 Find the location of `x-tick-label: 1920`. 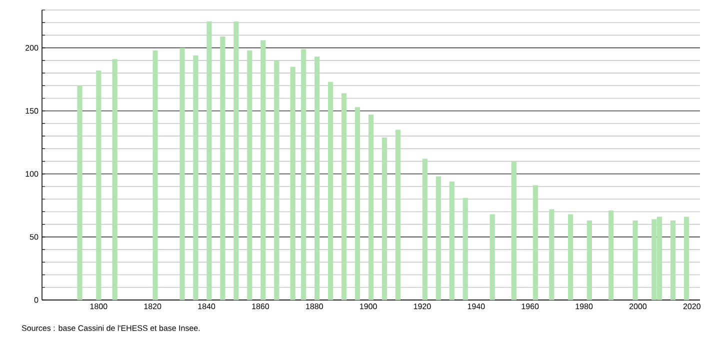

x-tick-label: 1920 is located at coordinates (422, 307).